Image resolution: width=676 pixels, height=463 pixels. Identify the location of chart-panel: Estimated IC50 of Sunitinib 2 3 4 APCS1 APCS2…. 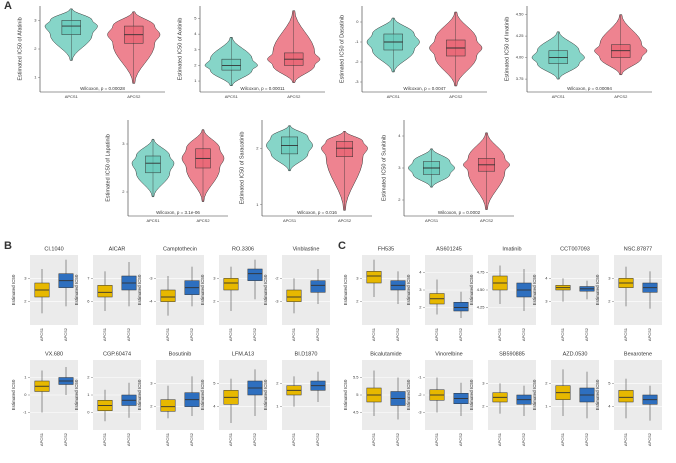
(447, 171).